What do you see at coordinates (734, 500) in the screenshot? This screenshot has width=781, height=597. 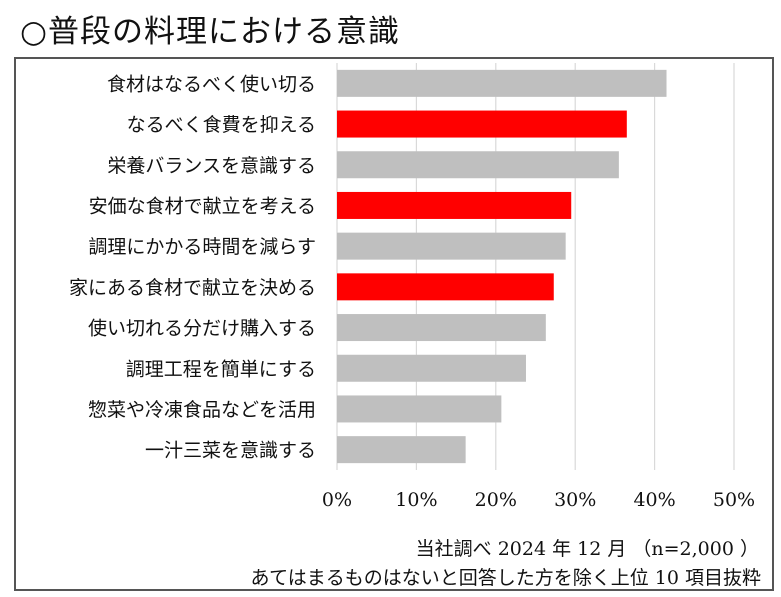 I see `x-tick-label: 50%` at bounding box center [734, 500].